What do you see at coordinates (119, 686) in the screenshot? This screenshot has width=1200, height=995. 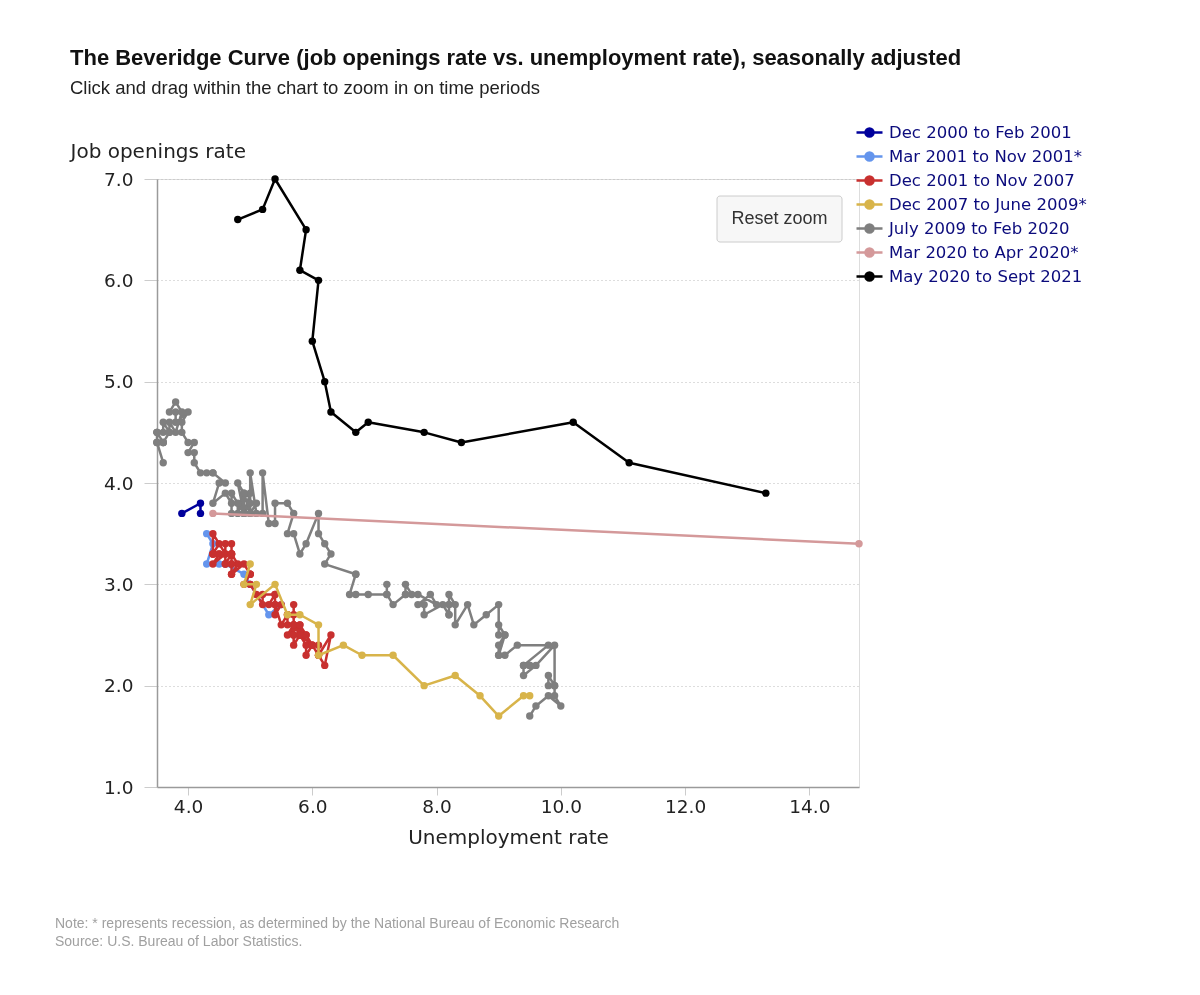 I see `y-tick-label: 2.0` at bounding box center [119, 686].